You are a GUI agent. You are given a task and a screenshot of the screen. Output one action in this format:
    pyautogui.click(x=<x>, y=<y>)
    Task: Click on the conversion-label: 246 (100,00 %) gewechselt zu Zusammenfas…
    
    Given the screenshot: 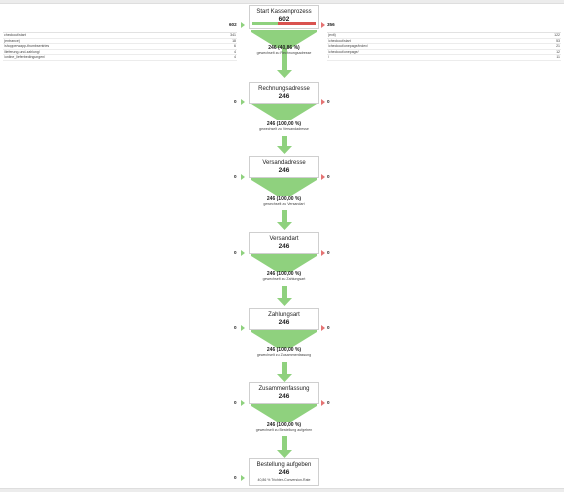 What is the action you would take?
    pyautogui.click(x=284, y=352)
    